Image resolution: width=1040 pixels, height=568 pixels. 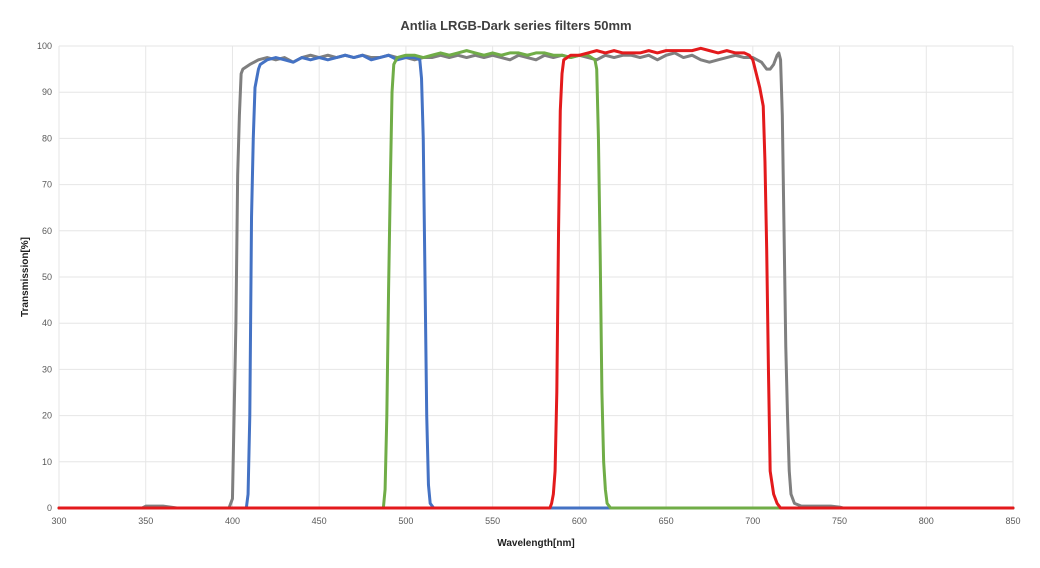 What do you see at coordinates (47, 323) in the screenshot?
I see `y-tick-label: 40` at bounding box center [47, 323].